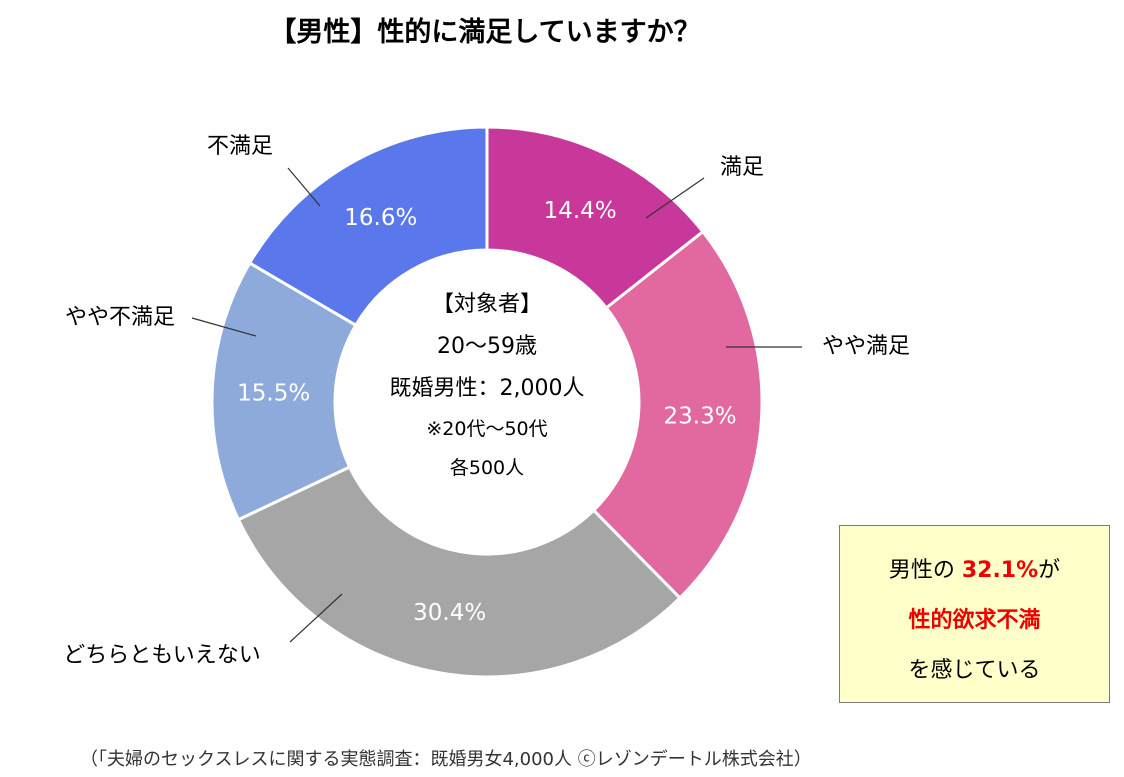 Image resolution: width=1124 pixels, height=777 pixels. What do you see at coordinates (240, 146) in the screenshot?
I see `category-label-dissatisfied: 不満足` at bounding box center [240, 146].